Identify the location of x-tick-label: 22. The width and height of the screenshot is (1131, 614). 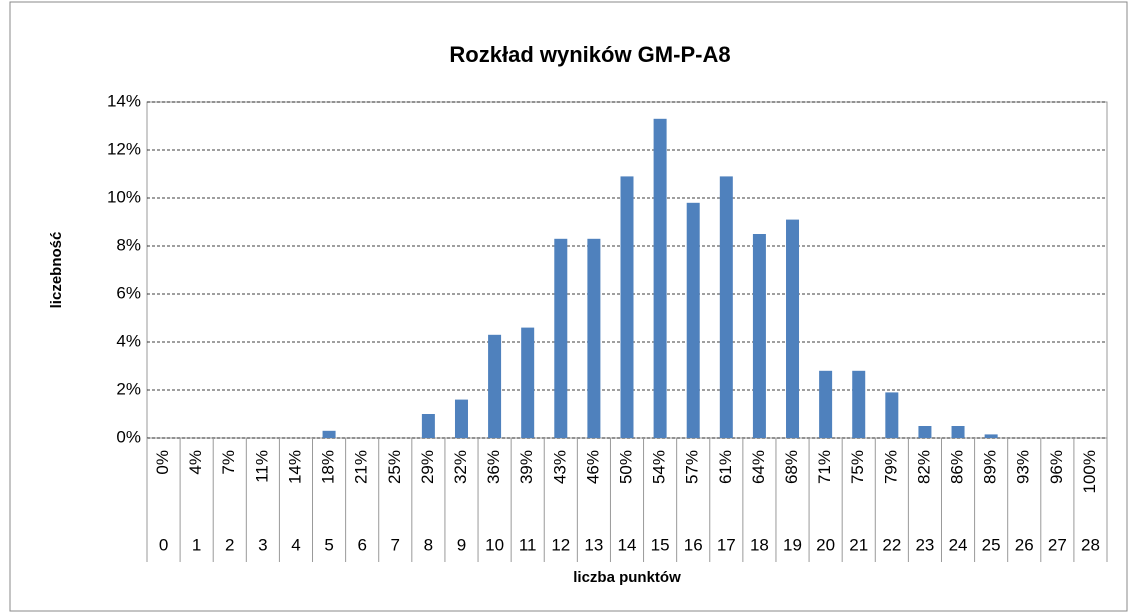
(891, 544).